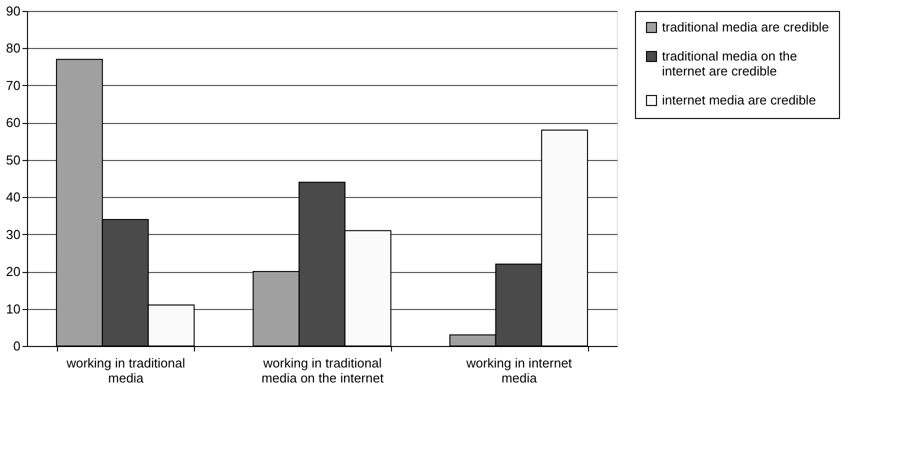  I want to click on y-tick-label: 80, so click(13, 48).